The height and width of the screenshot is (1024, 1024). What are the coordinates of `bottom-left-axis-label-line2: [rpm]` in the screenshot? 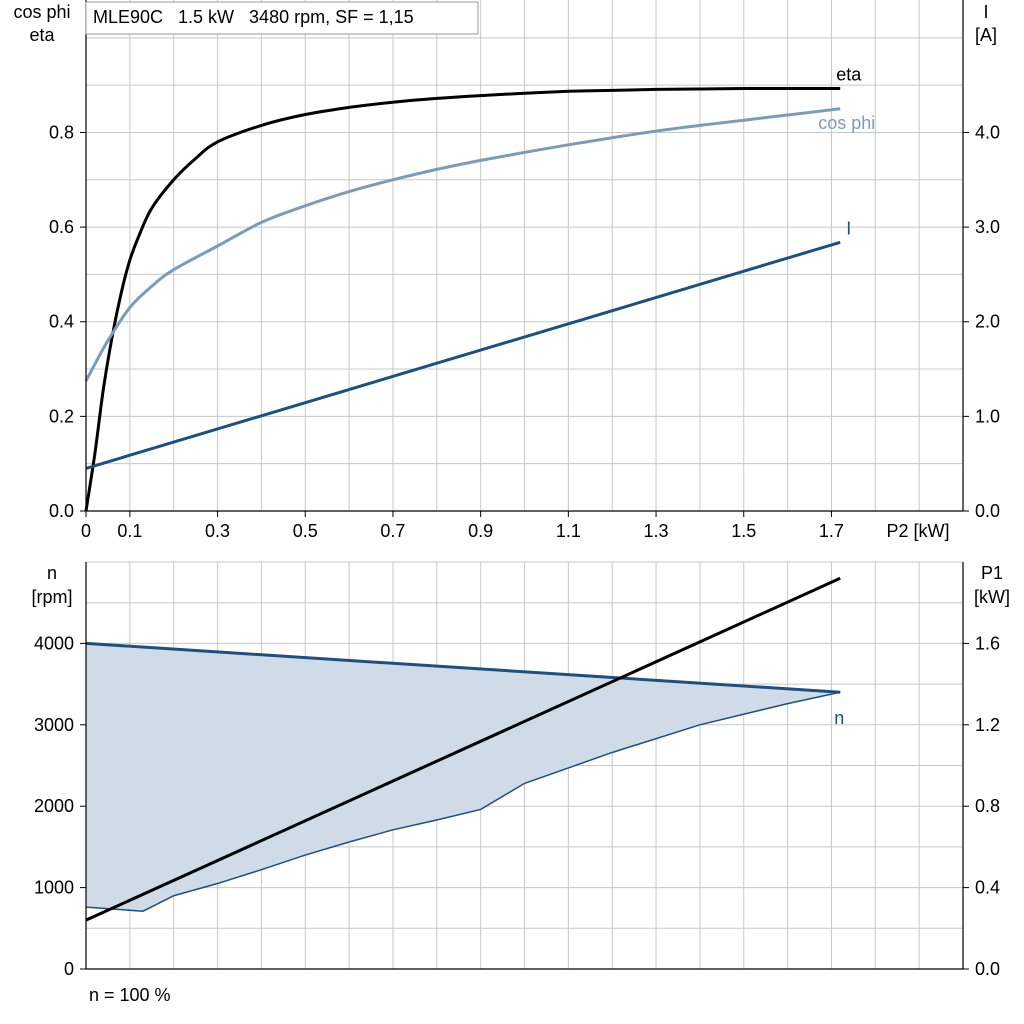 It's located at (51, 597).